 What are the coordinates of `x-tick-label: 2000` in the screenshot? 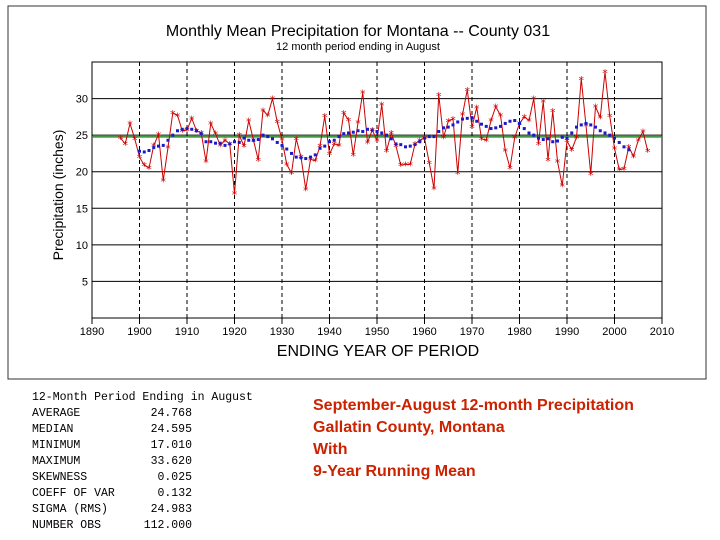 It's located at (614, 332).